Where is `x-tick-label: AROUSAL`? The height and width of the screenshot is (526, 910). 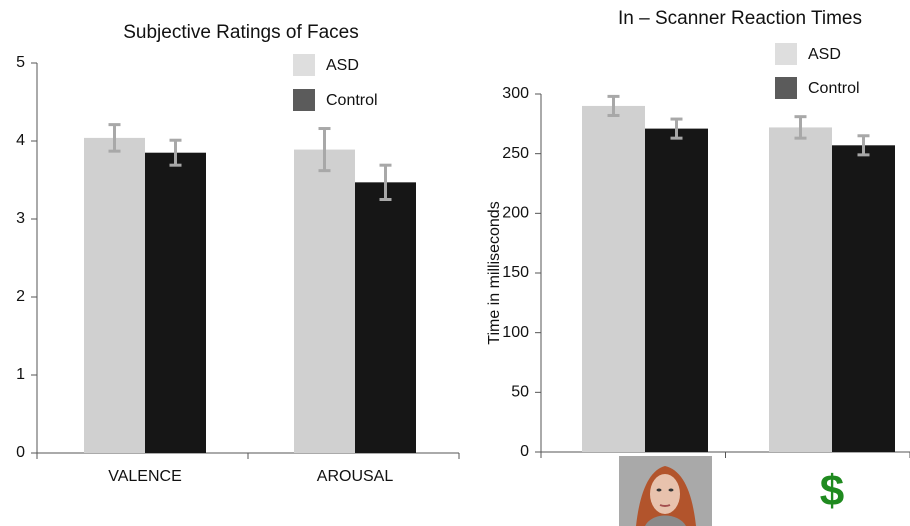
x-tick-label: AROUSAL is located at coordinates (355, 476).